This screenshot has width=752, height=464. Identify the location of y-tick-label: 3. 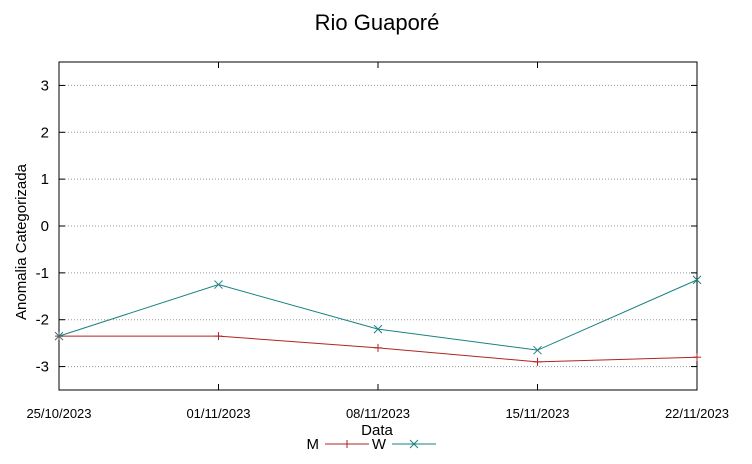
(45, 85).